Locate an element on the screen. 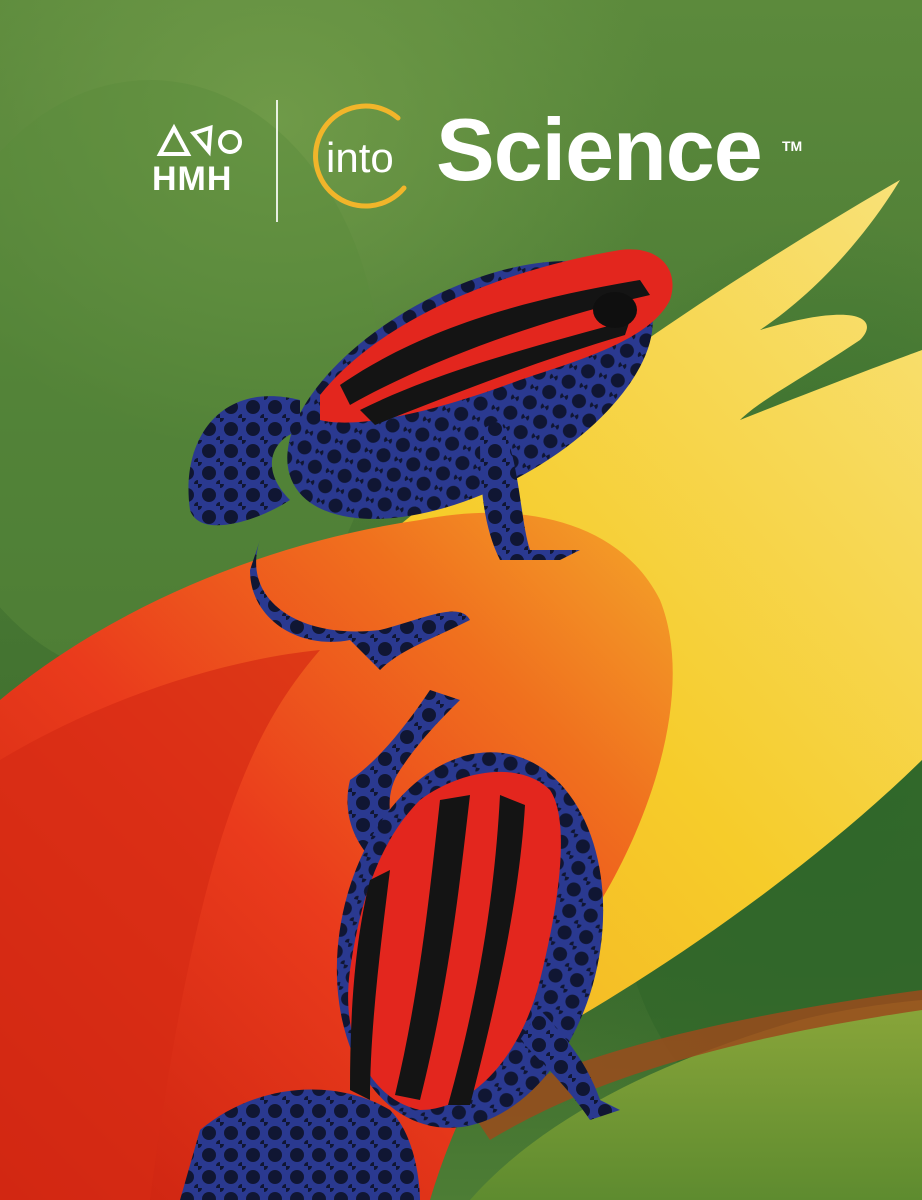 The image size is (922, 1200). brand-divider is located at coordinates (277, 161).